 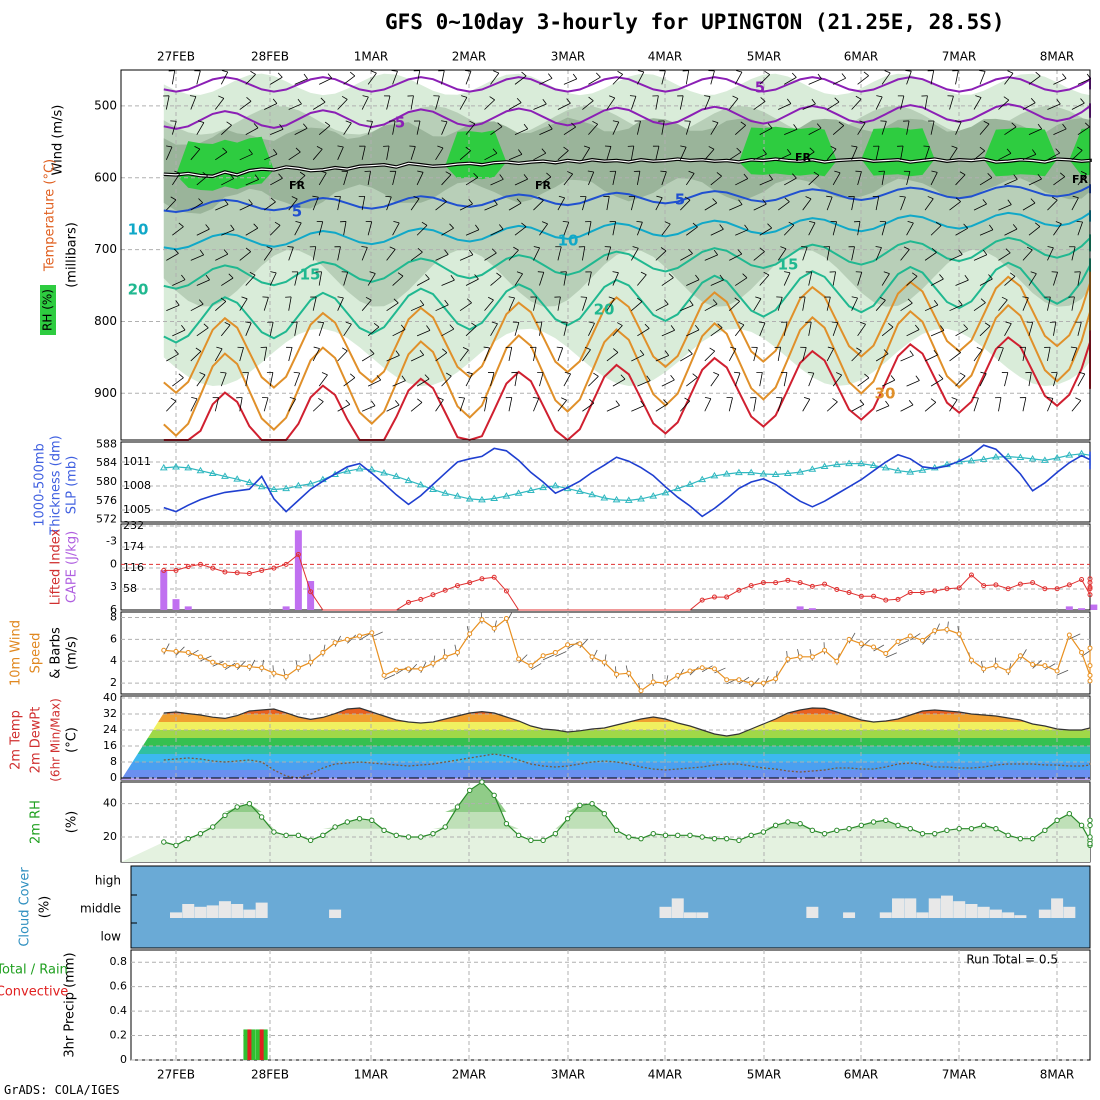 I want to click on date-label-top: 3MAR, so click(x=568, y=57).